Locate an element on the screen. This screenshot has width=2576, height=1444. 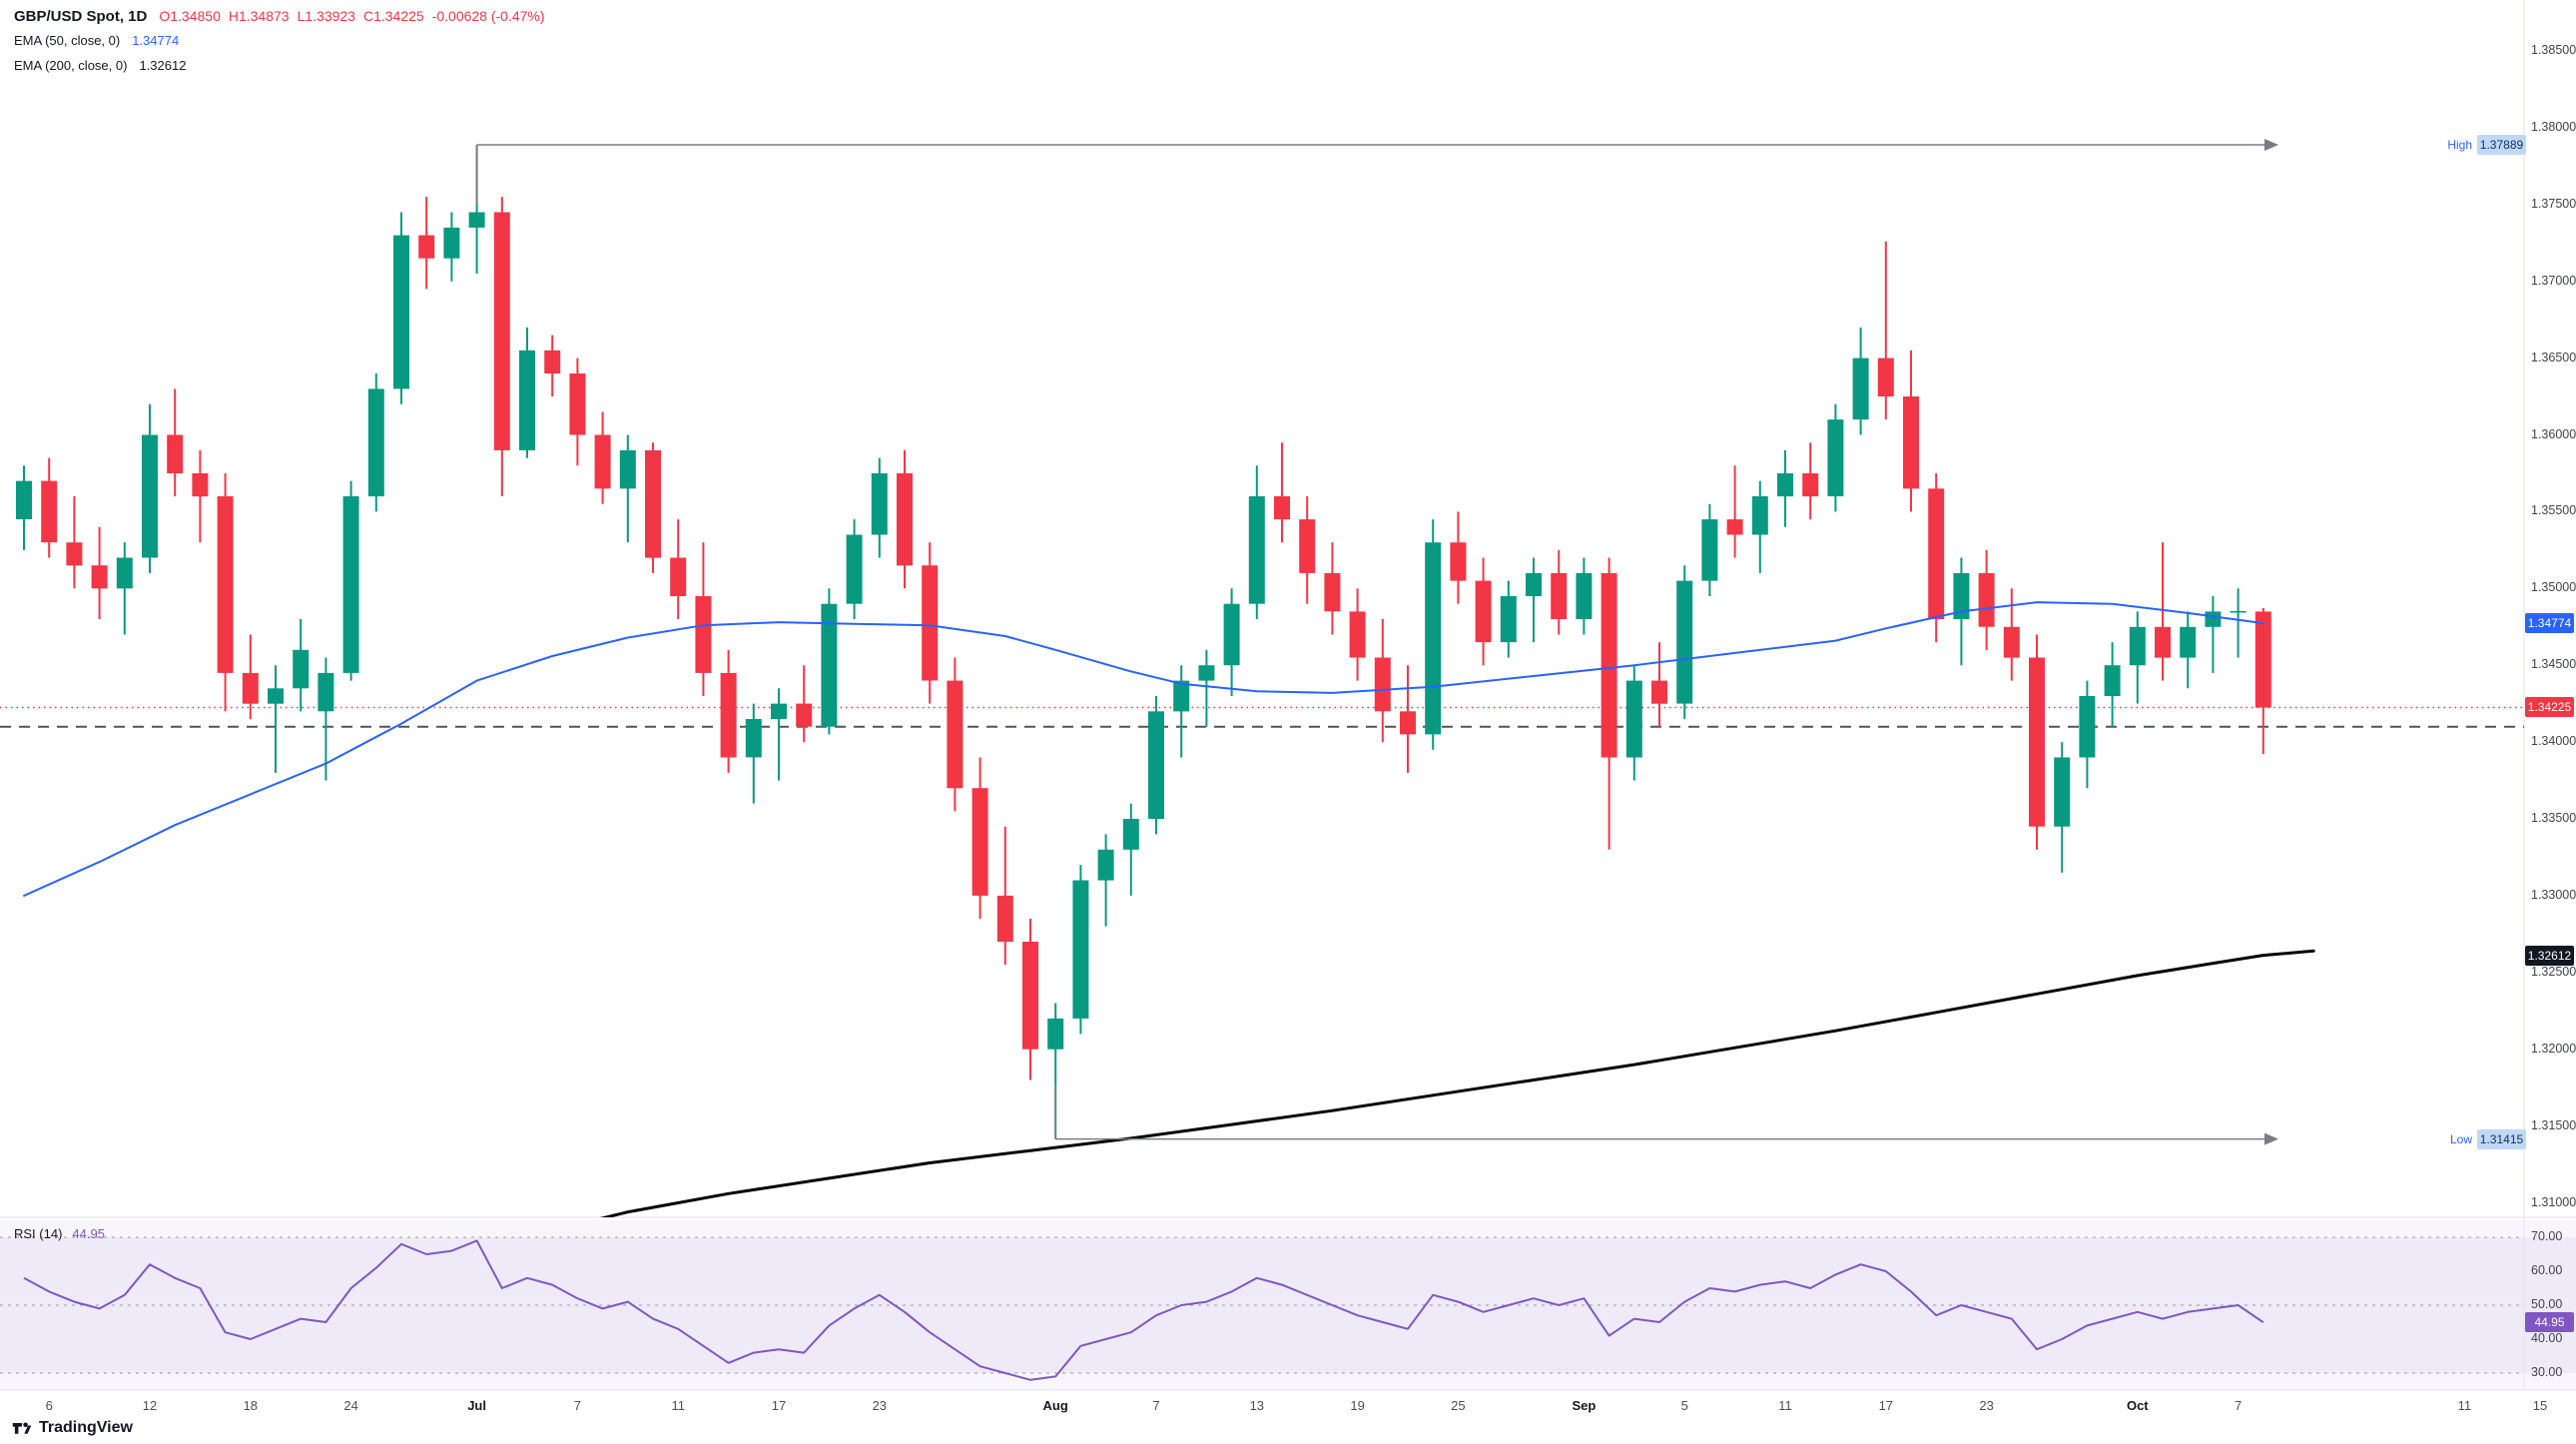
rsi-axis-label: 50.00 is located at coordinates (2547, 1304).